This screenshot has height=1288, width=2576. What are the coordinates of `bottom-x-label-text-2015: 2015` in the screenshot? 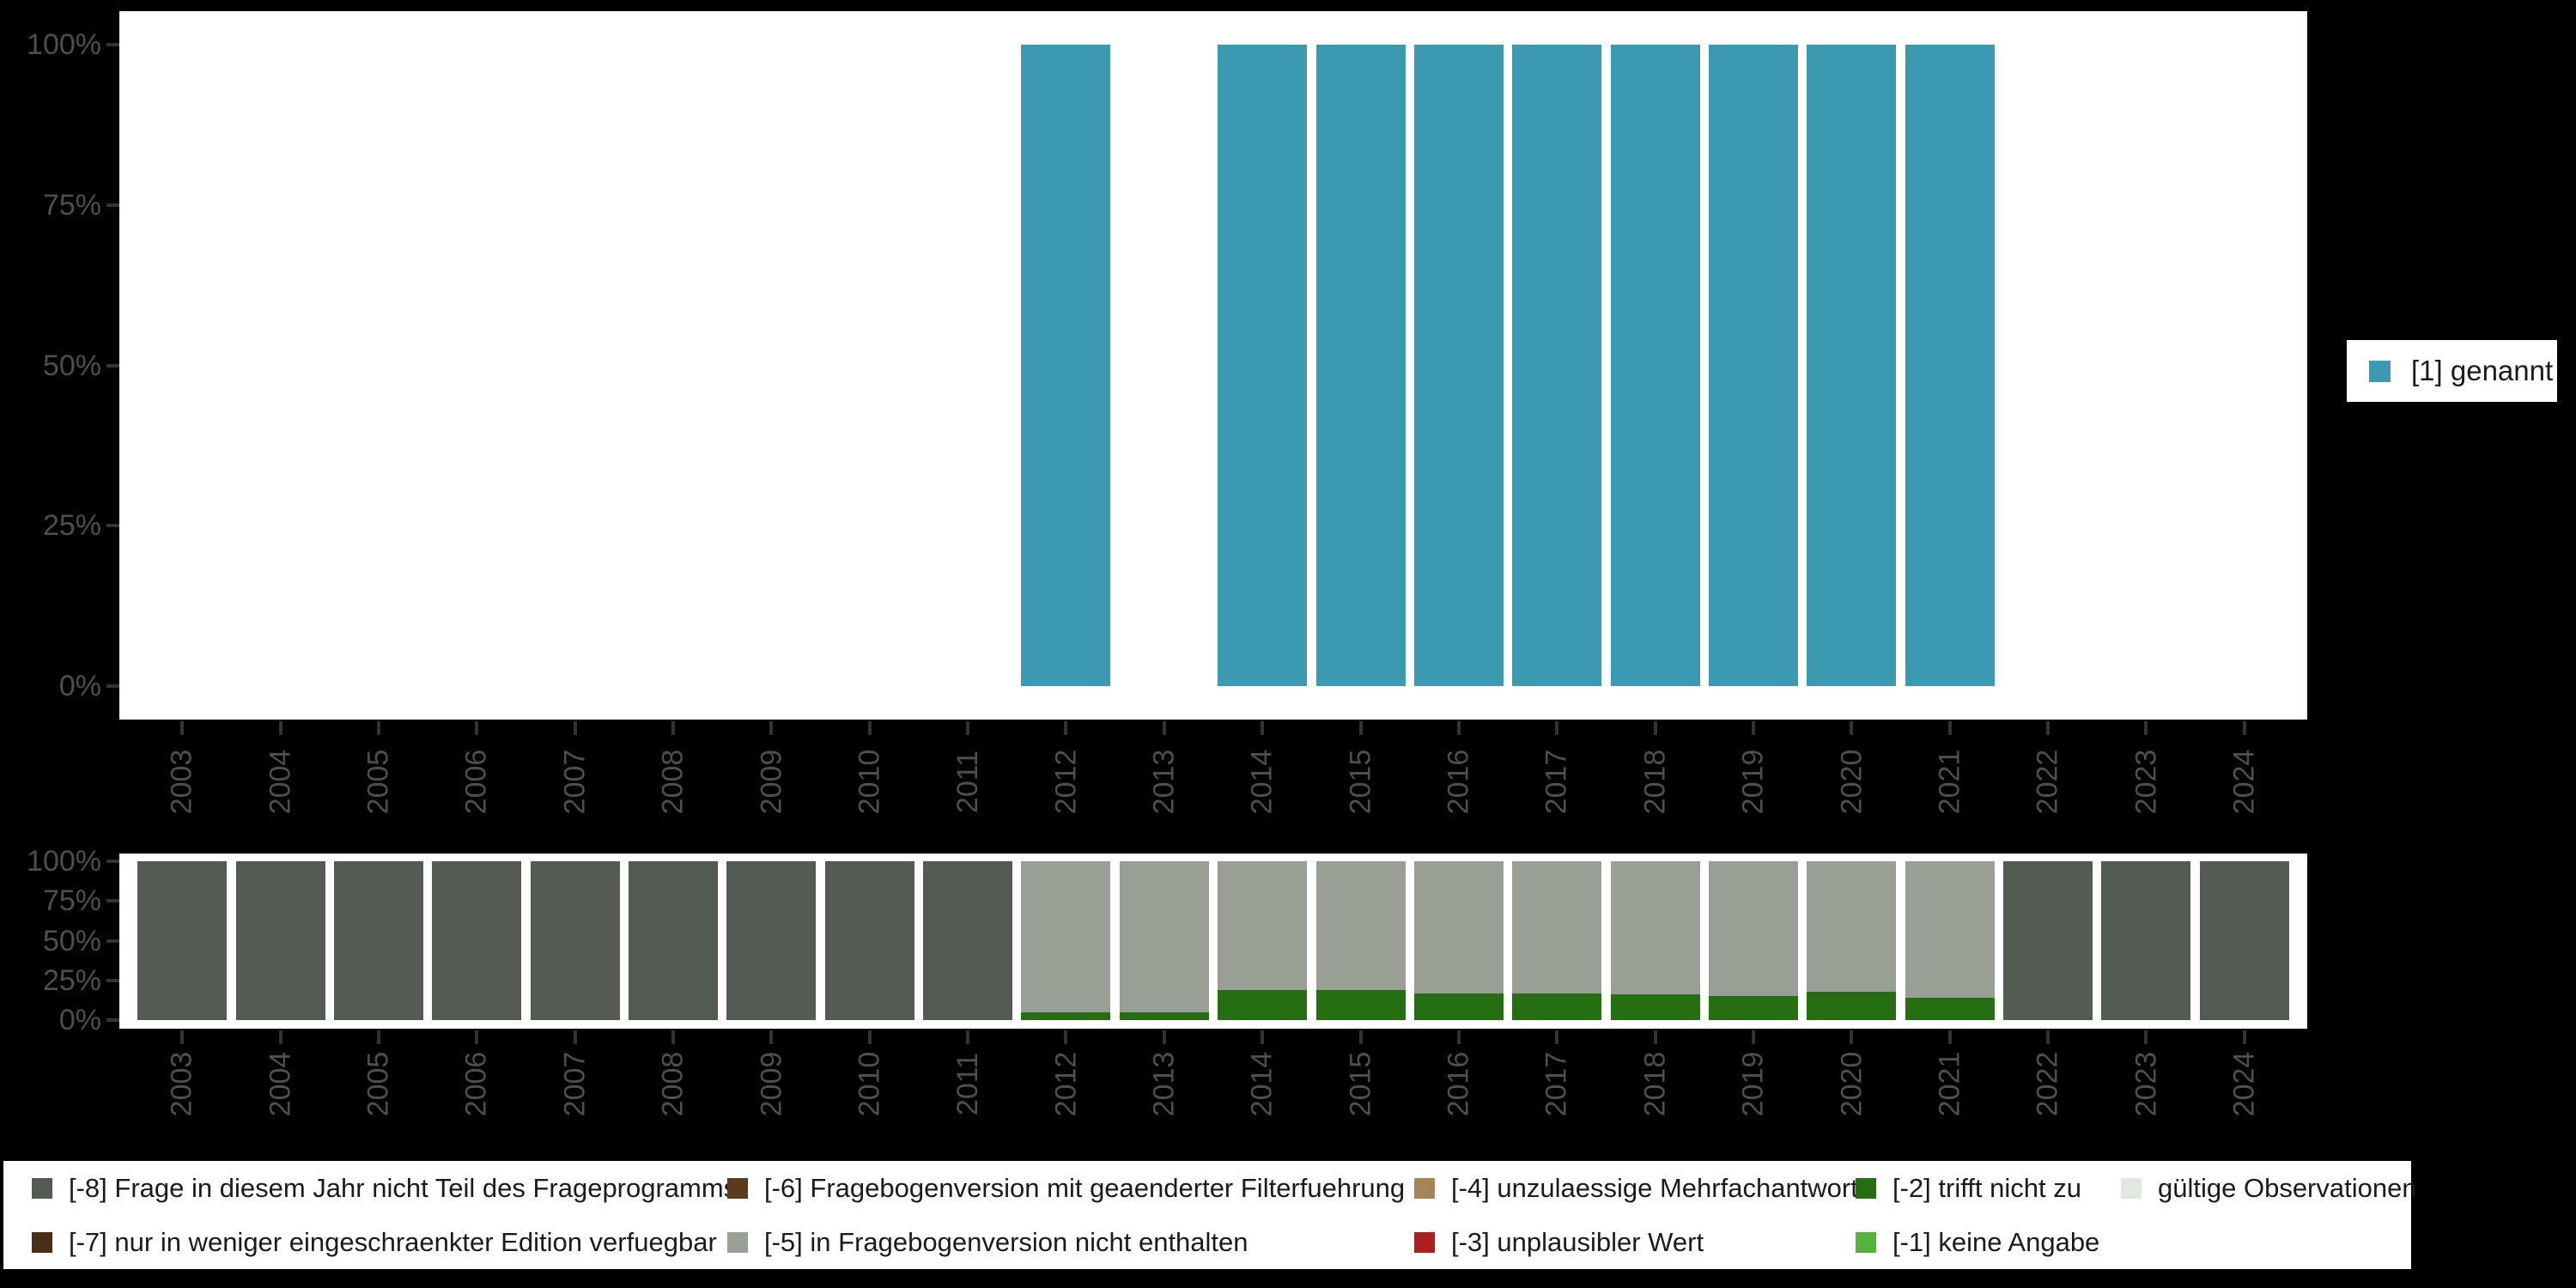 It's located at (1360, 1083).